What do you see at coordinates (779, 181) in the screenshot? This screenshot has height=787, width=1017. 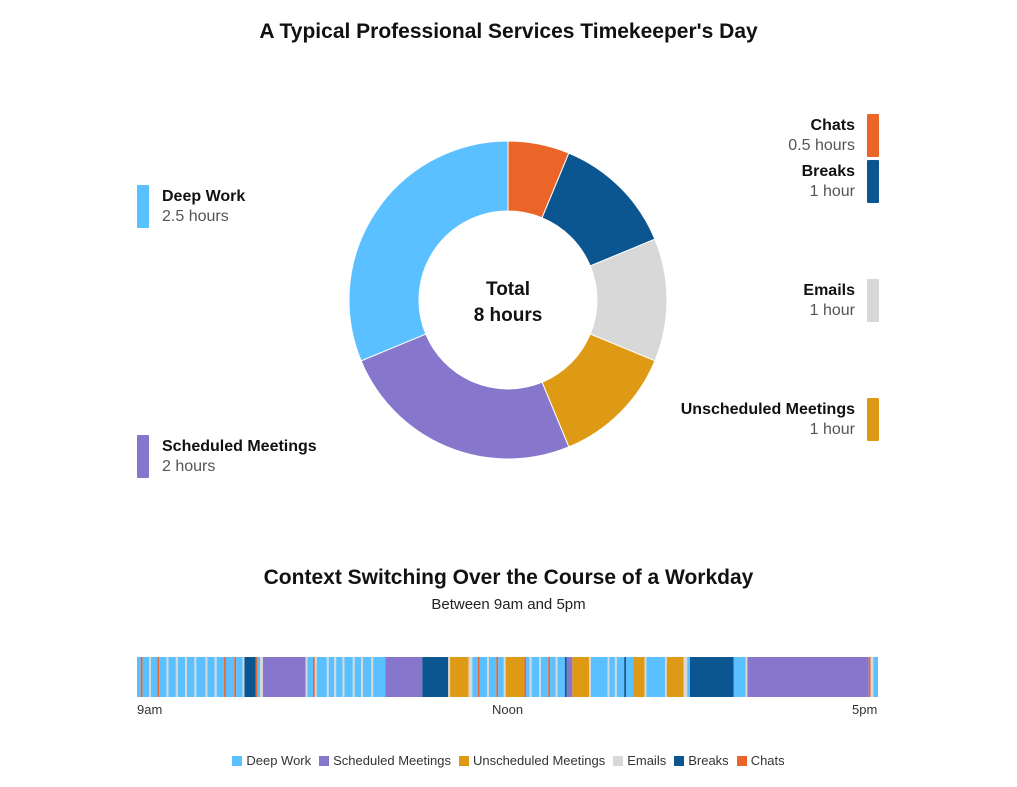 I see `callout-breaks: Breaks 1 hour` at bounding box center [779, 181].